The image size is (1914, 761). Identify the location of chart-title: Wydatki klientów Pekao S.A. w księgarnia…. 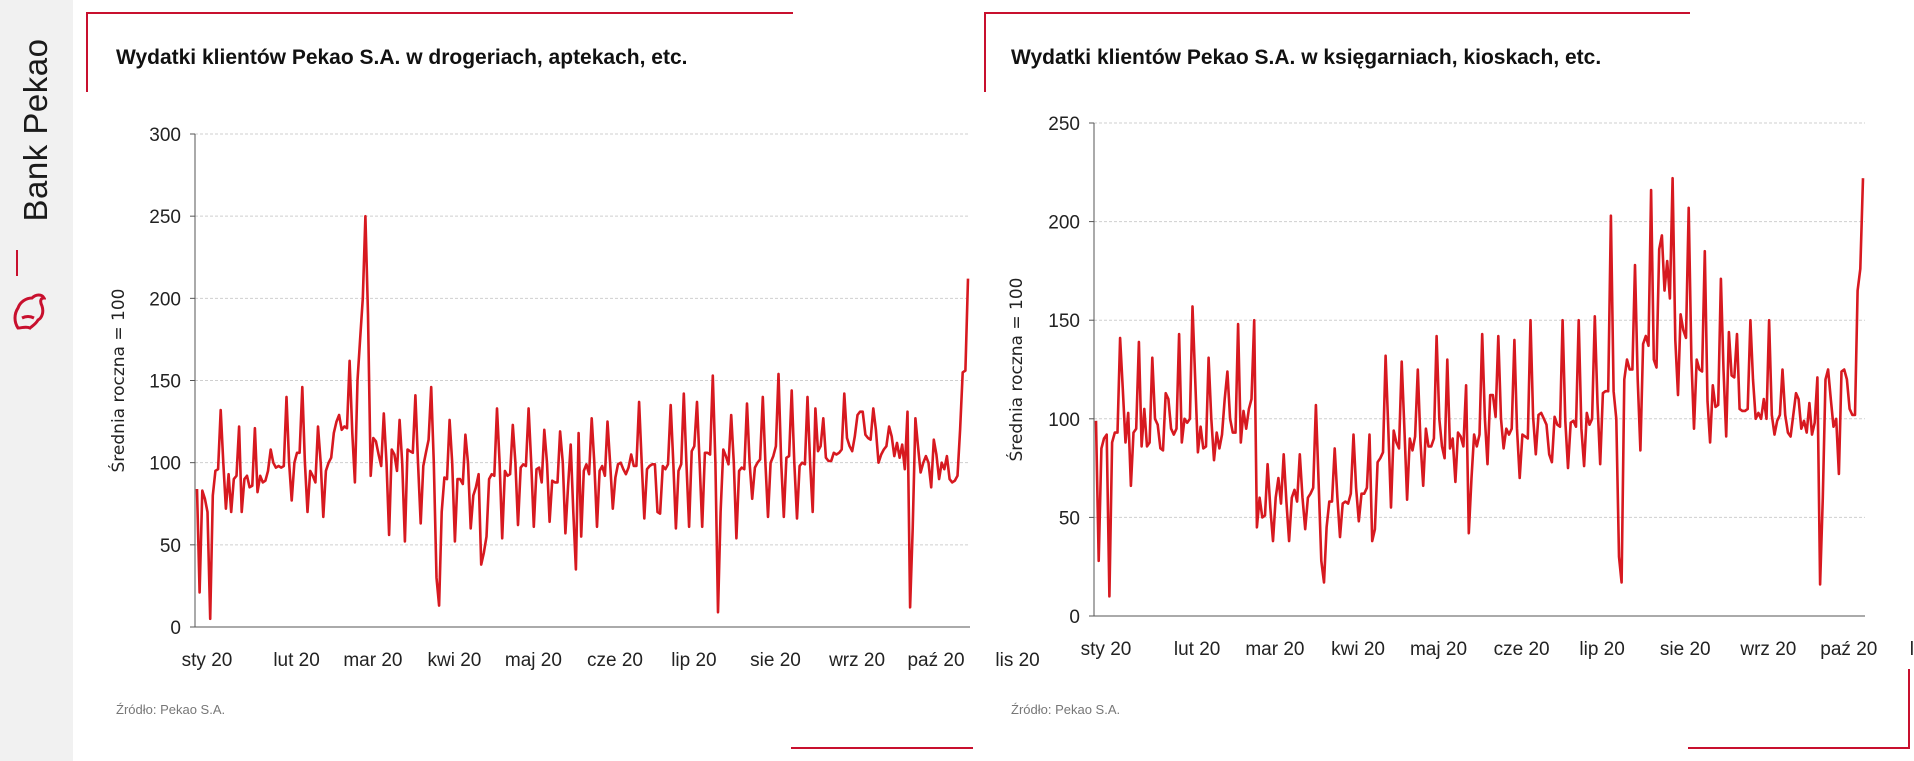
(1306, 57).